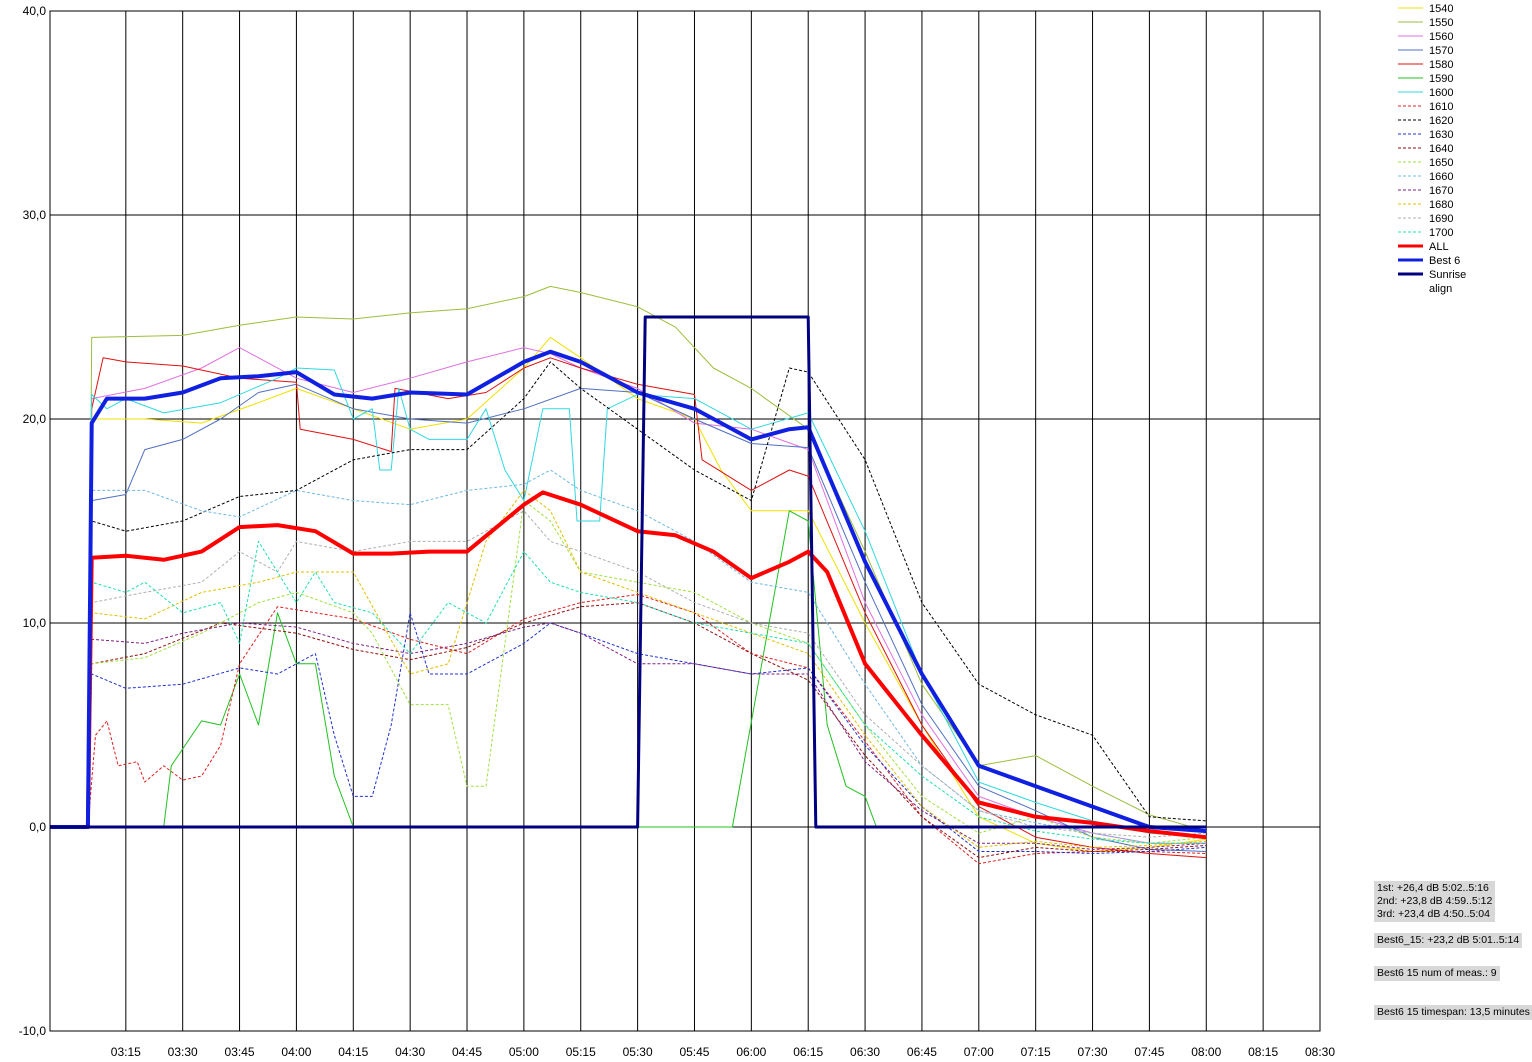 This screenshot has width=1532, height=1062. Describe the element at coordinates (1441, 177) in the screenshot. I see `legend-label: 1660` at that location.